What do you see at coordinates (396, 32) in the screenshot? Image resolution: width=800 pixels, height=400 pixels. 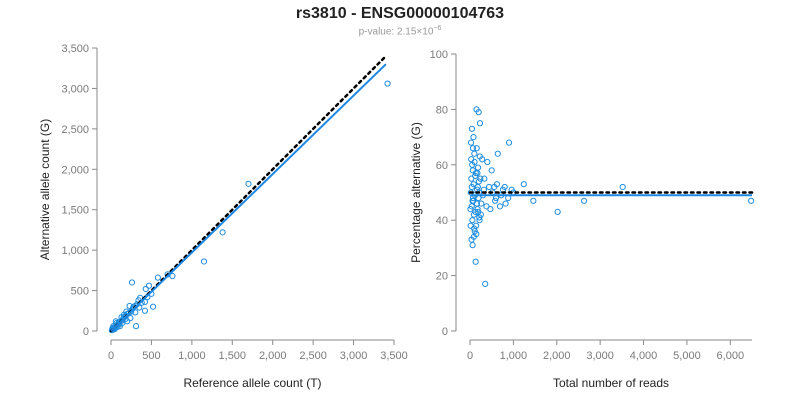 I see `subtitle-text: p-value: 2.15×10` at bounding box center [396, 32].